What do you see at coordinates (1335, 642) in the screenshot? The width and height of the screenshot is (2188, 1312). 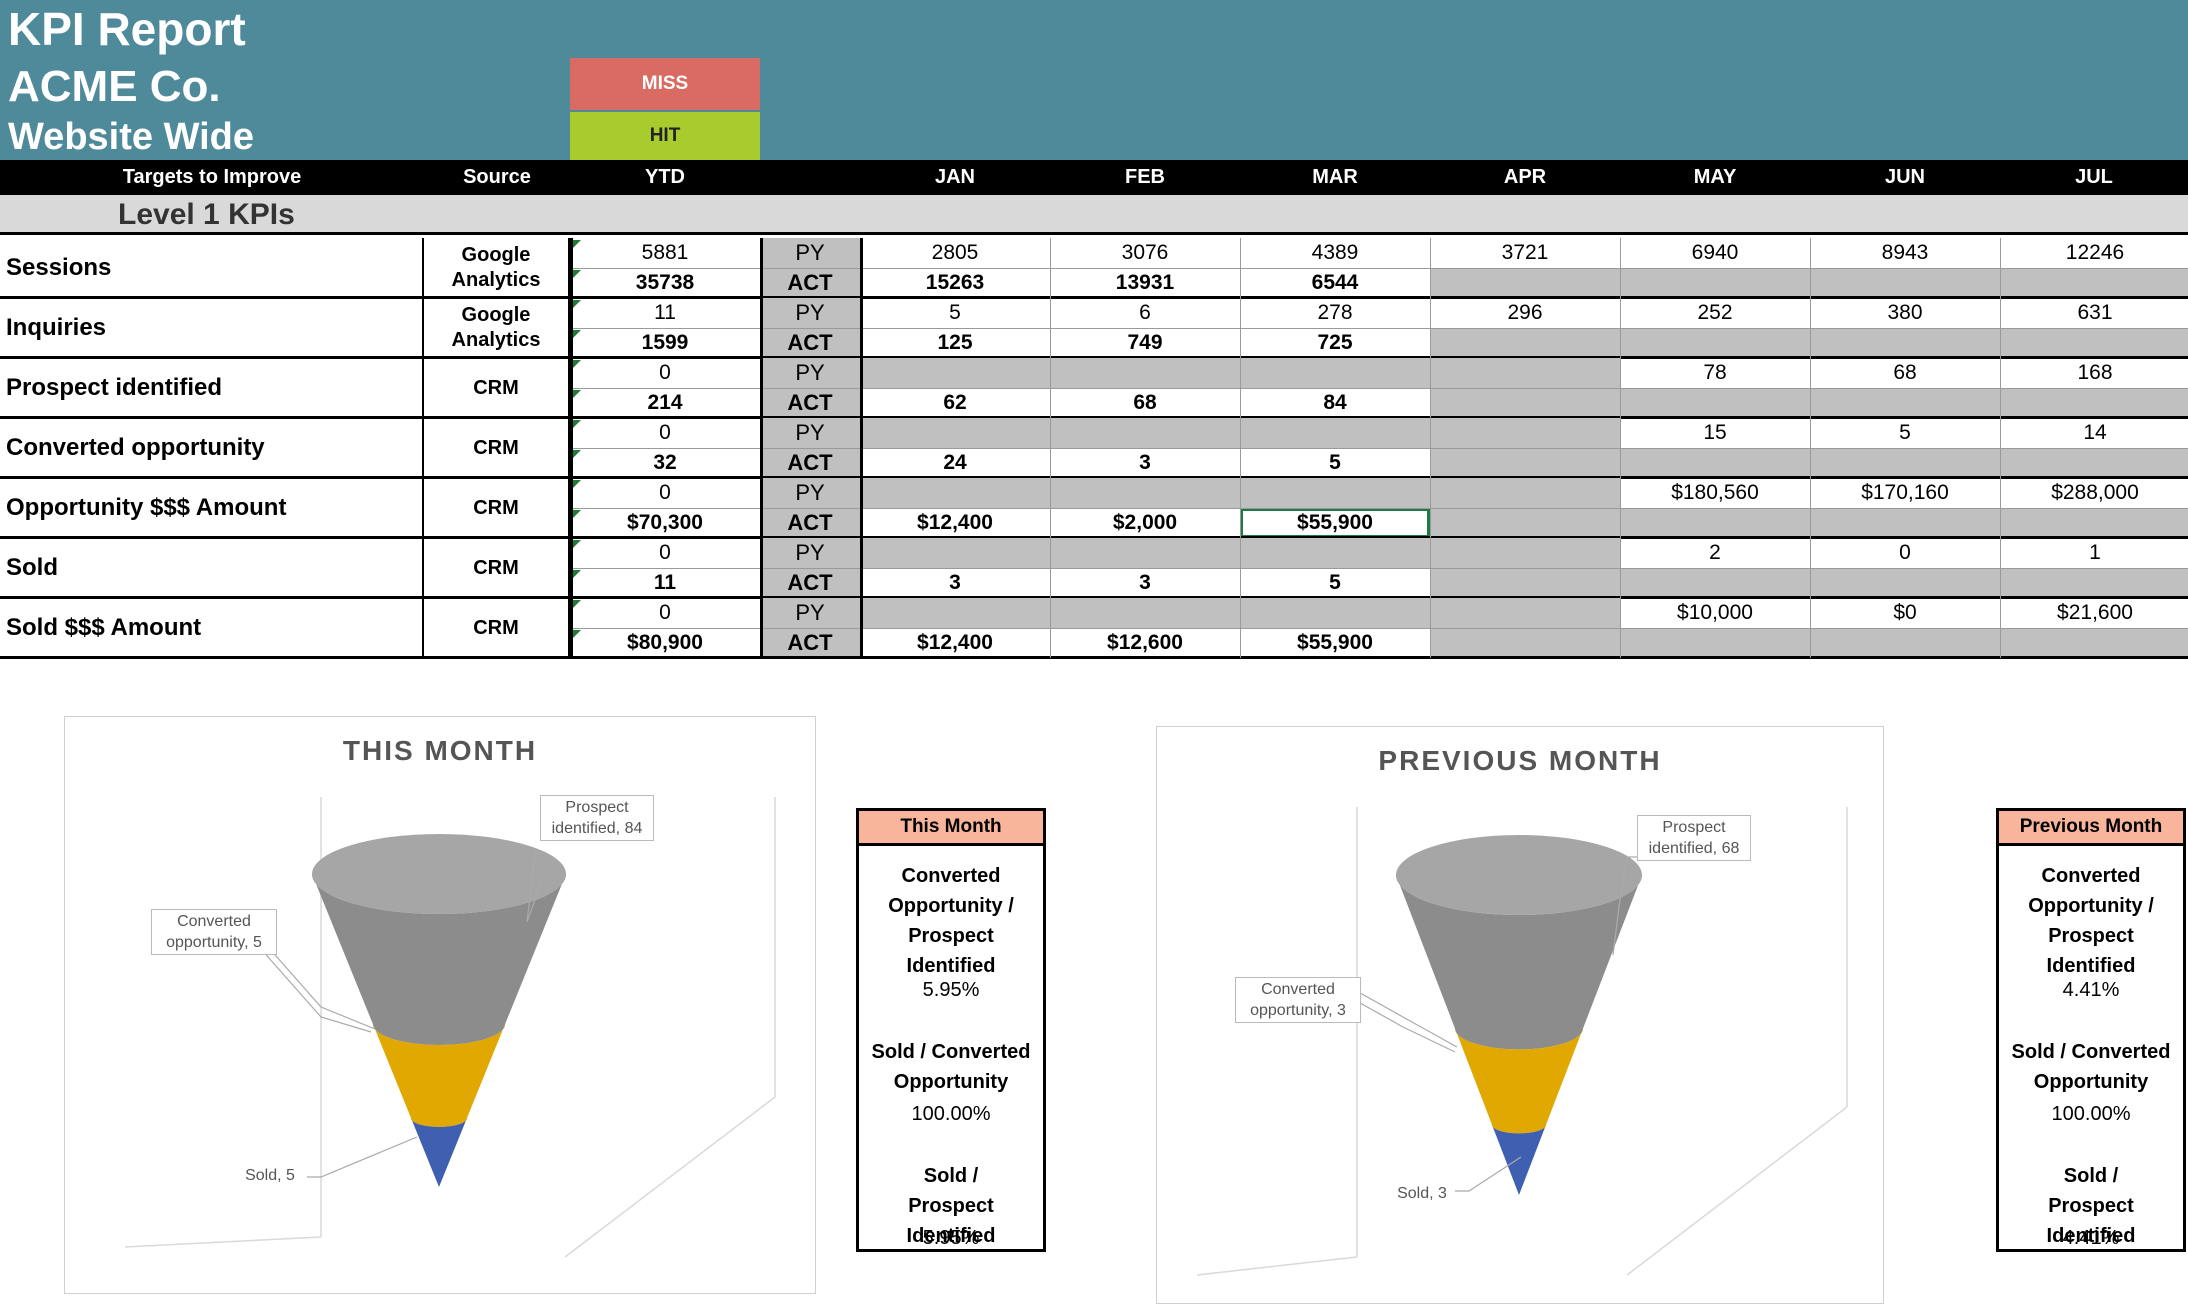 I see `act-cell: $55,900` at bounding box center [1335, 642].